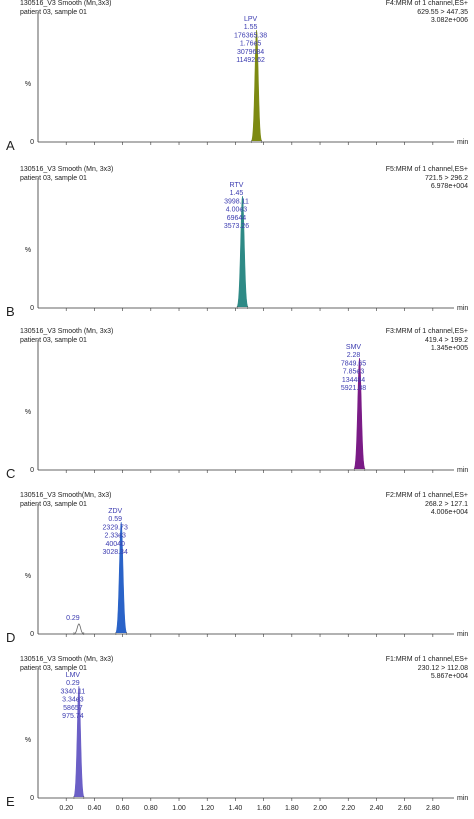 The height and width of the screenshot is (819, 474). Describe the element at coordinates (433, 808) in the screenshot. I see `x-tick-label: 2.80` at that location.